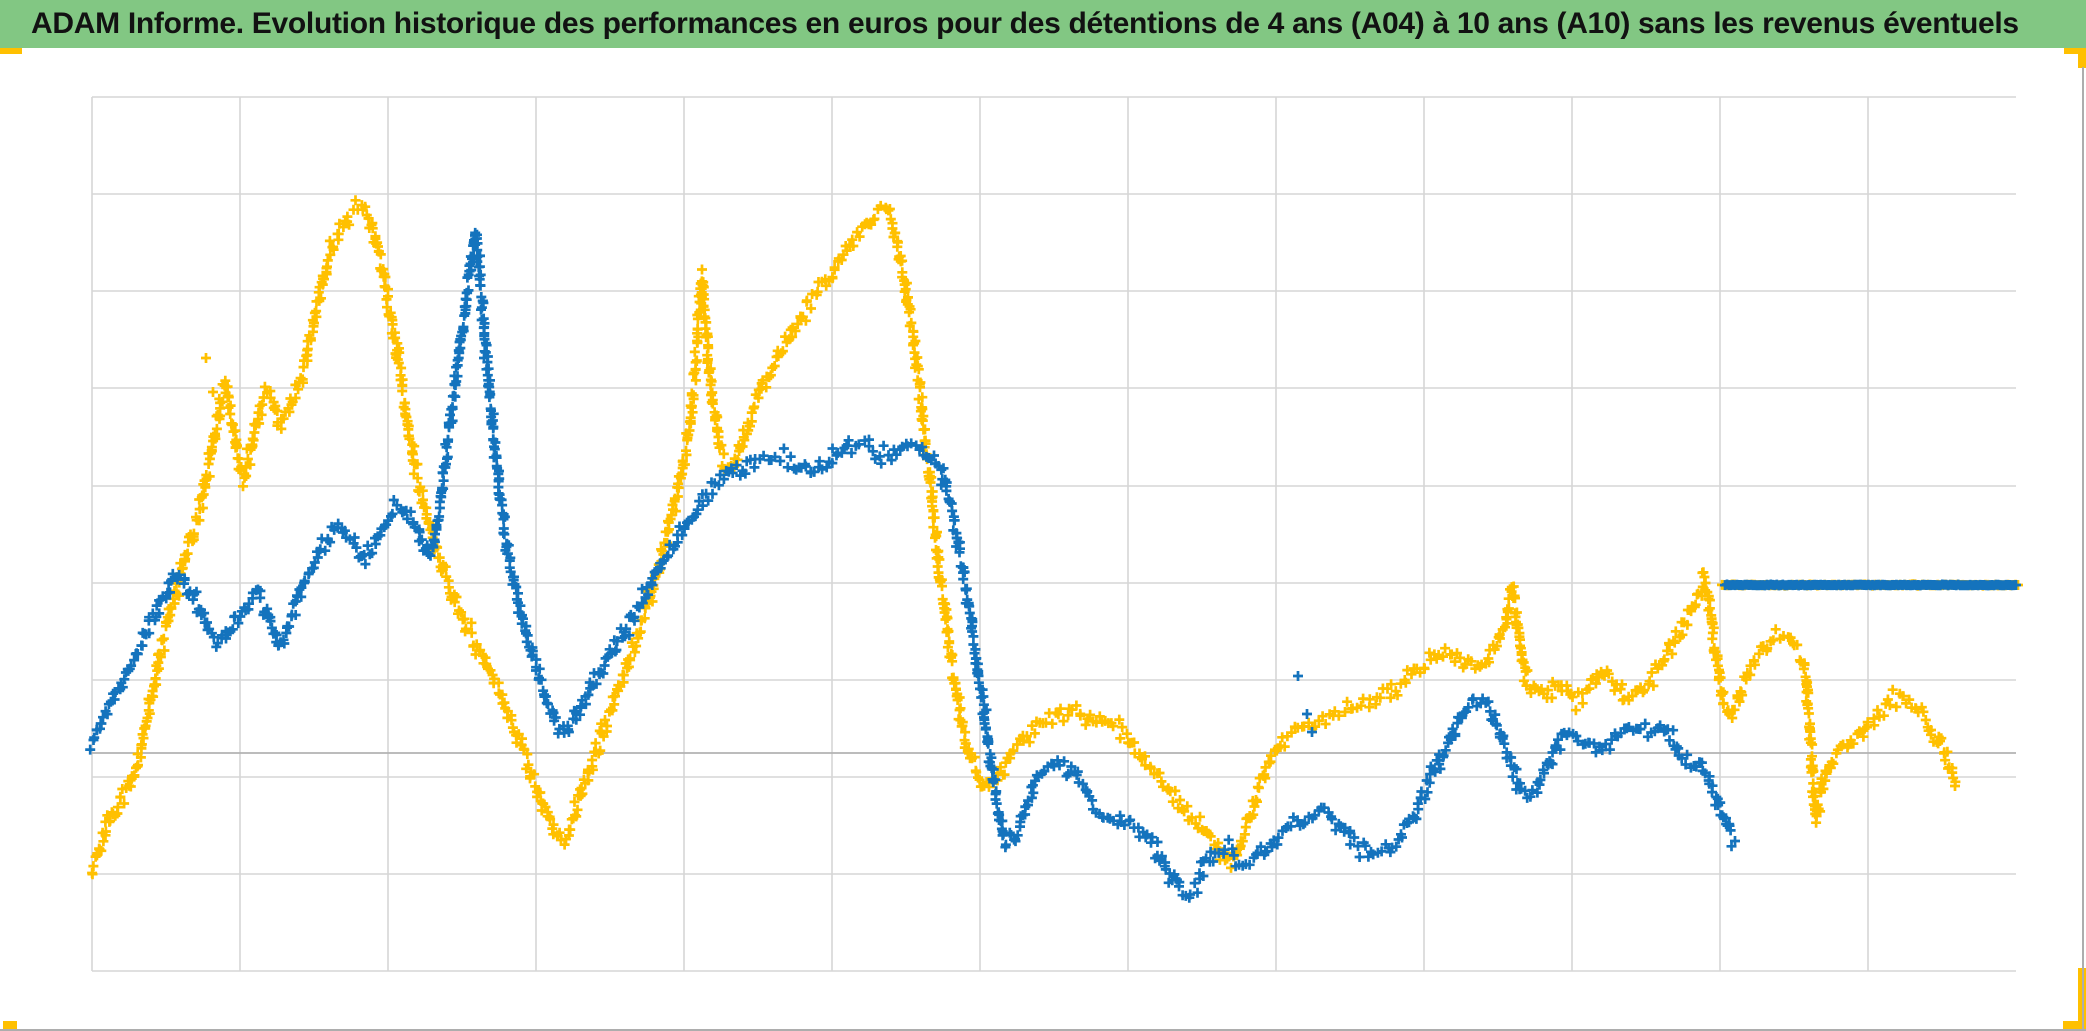 The width and height of the screenshot is (2086, 1031). Describe the element at coordinates (2083, 549) in the screenshot. I see `right-edge-rule` at that location.